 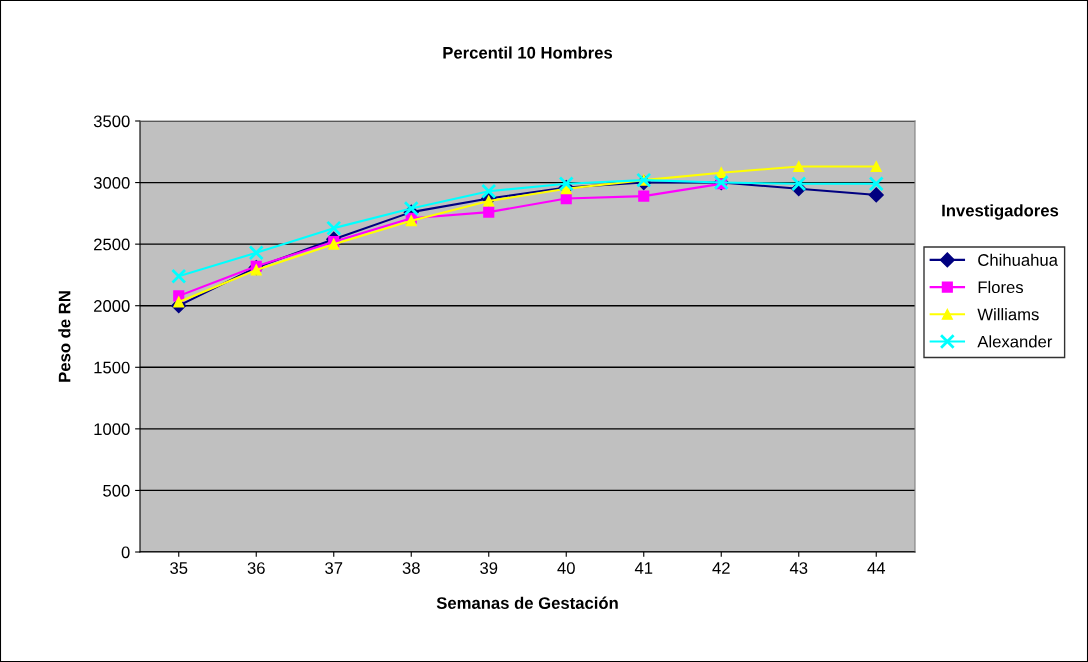 I want to click on x-tick-label: 39, so click(x=489, y=568).